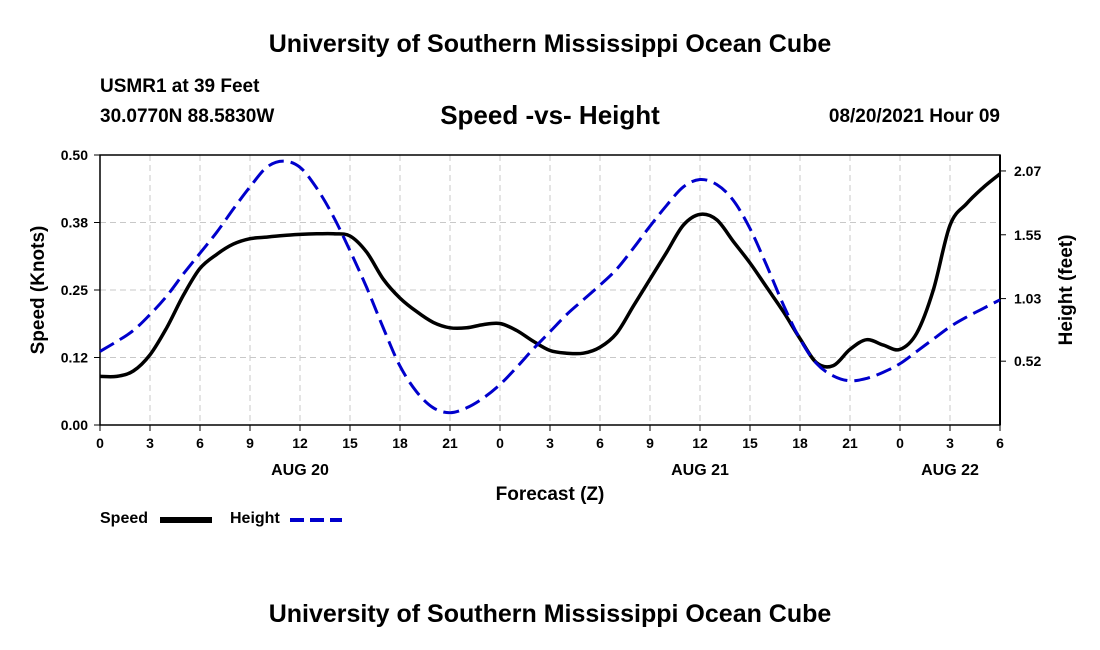 The width and height of the screenshot is (1100, 650). What do you see at coordinates (74, 358) in the screenshot?
I see `y-left-tick-label: 0.12` at bounding box center [74, 358].